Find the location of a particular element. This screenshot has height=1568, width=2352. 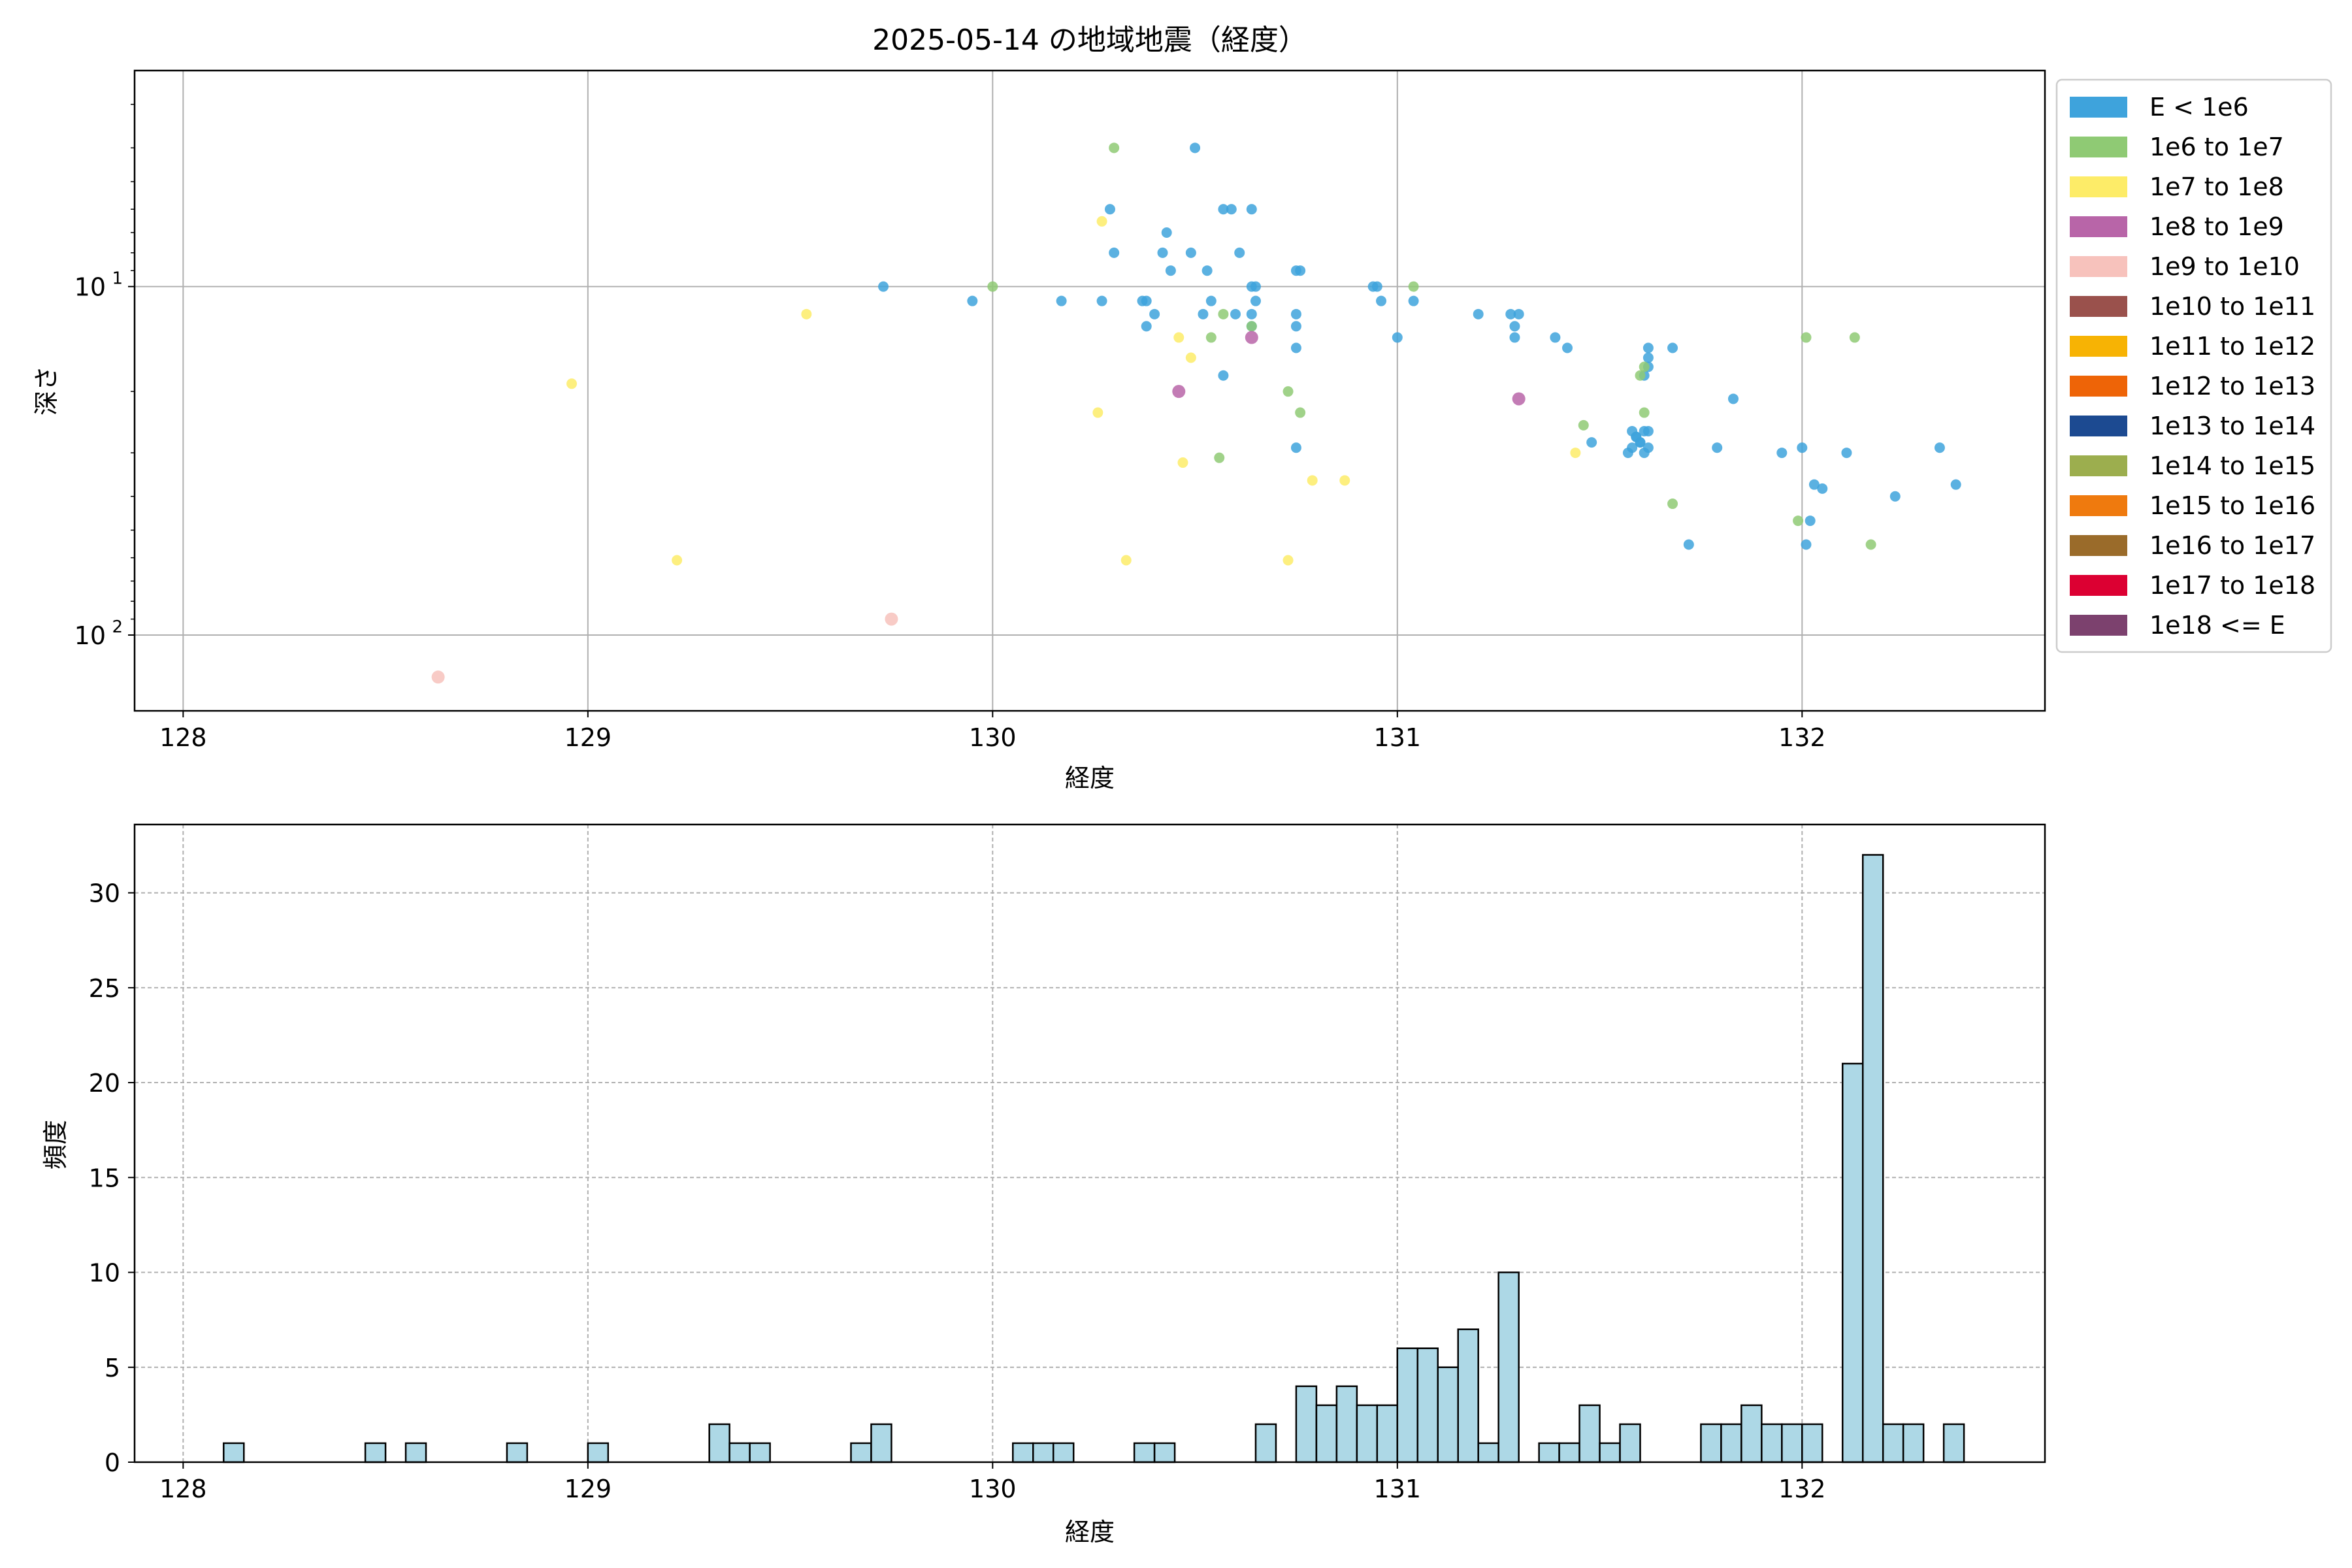

legend-label: 1e6 to 1e7 is located at coordinates (2216, 147).